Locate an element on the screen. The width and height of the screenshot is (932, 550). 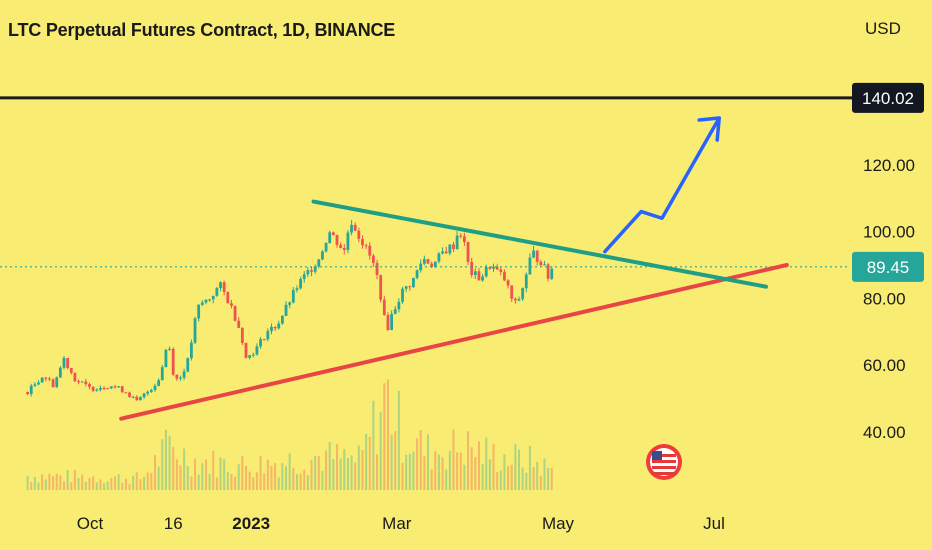
time-tick-label: Mar is located at coordinates (397, 523).